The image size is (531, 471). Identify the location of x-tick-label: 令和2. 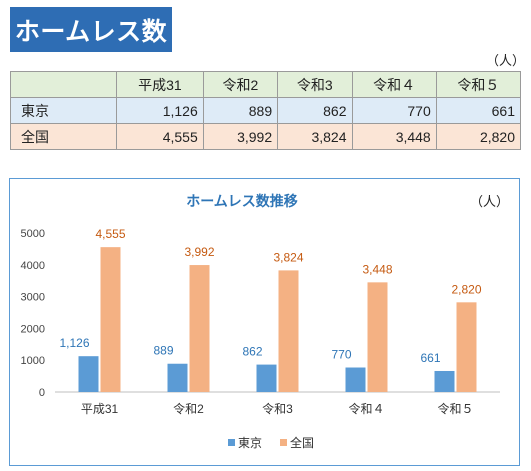
(188, 408).